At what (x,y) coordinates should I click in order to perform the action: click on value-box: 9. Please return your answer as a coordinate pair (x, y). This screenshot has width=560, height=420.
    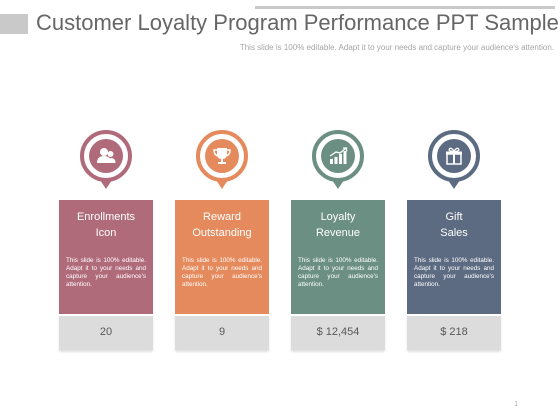
    Looking at the image, I should click on (222, 333).